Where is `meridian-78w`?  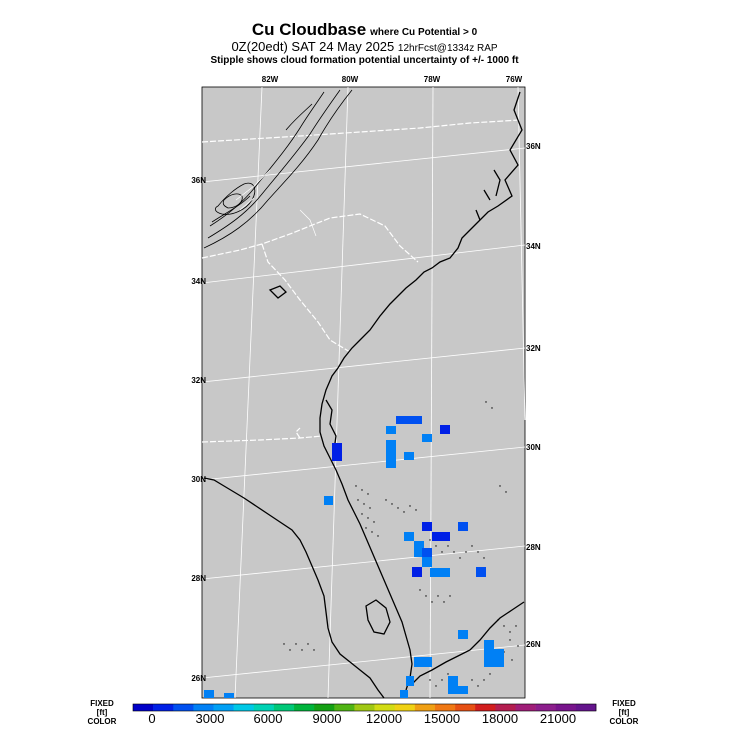
meridian-78w is located at coordinates (431, 392).